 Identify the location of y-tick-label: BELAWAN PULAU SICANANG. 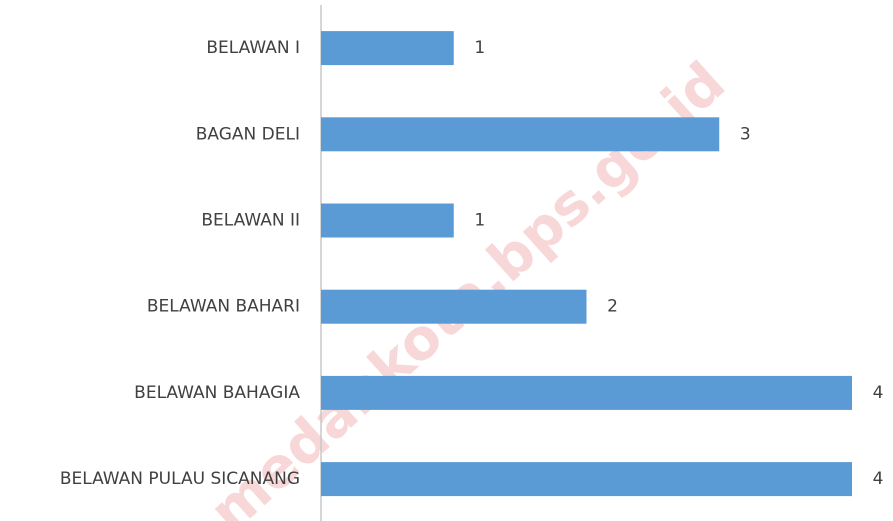
(180, 479).